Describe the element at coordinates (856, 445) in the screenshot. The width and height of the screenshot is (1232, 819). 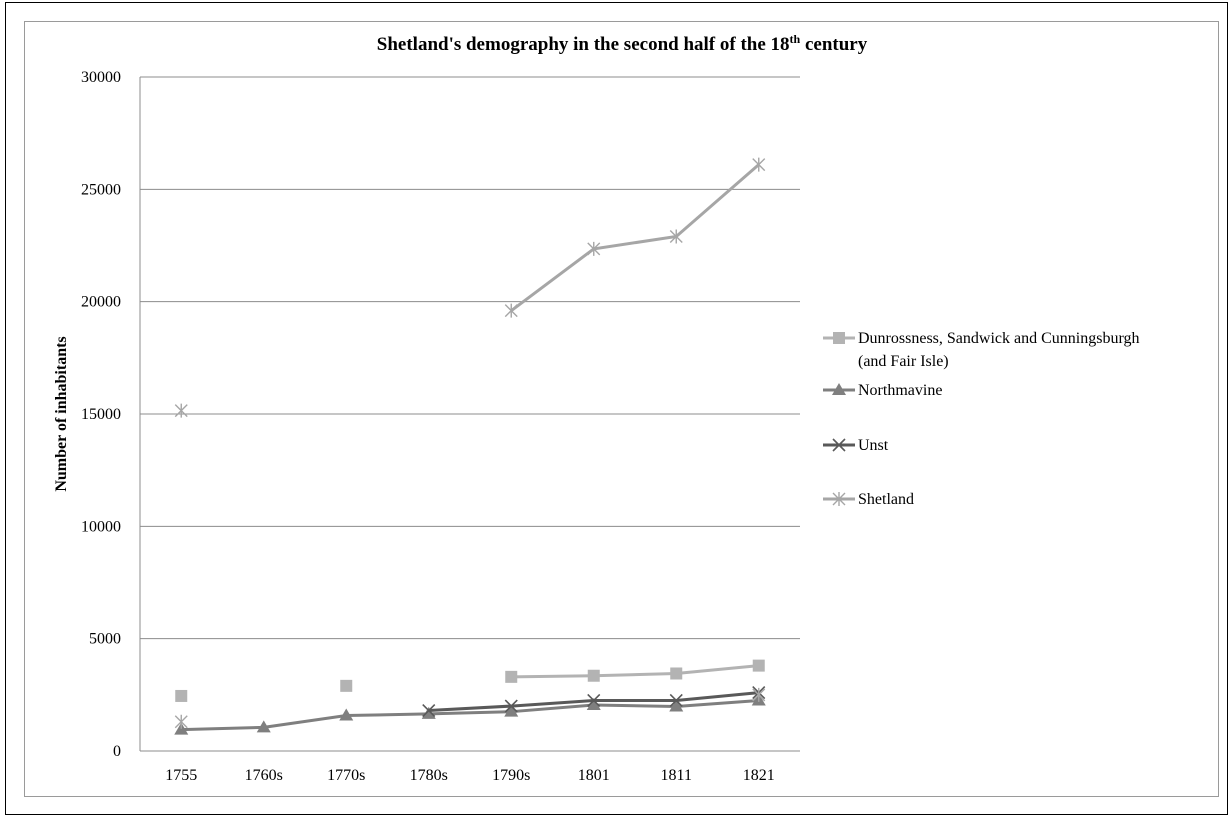
I see `legend-item: Unst` at that location.